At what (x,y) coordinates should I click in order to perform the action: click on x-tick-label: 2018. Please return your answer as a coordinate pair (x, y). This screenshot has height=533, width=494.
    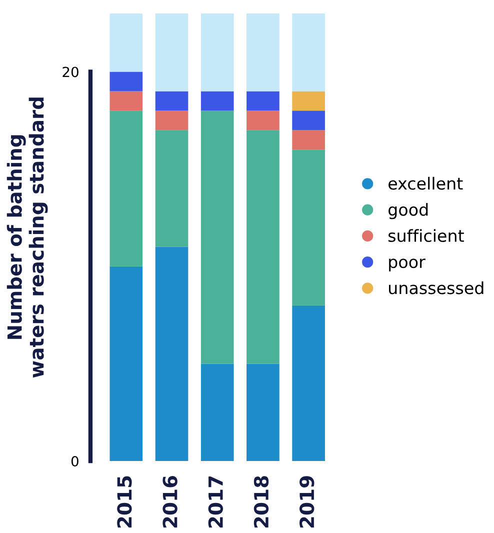
    Looking at the image, I should click on (261, 502).